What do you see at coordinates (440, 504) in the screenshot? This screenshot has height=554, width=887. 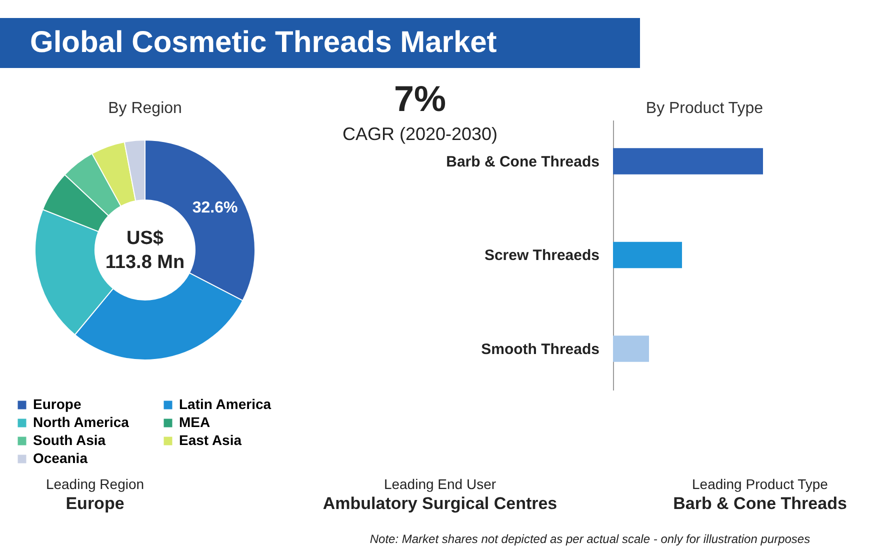 I see `text: Ambulatory Surgical Centres` at bounding box center [440, 504].